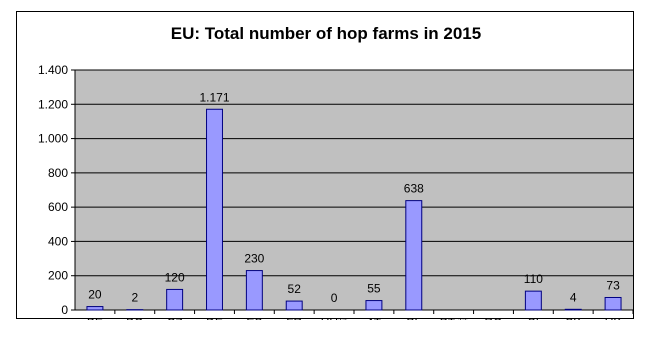 The image size is (647, 338). What do you see at coordinates (58, 207) in the screenshot?
I see `y-tick-label: 600` at bounding box center [58, 207].